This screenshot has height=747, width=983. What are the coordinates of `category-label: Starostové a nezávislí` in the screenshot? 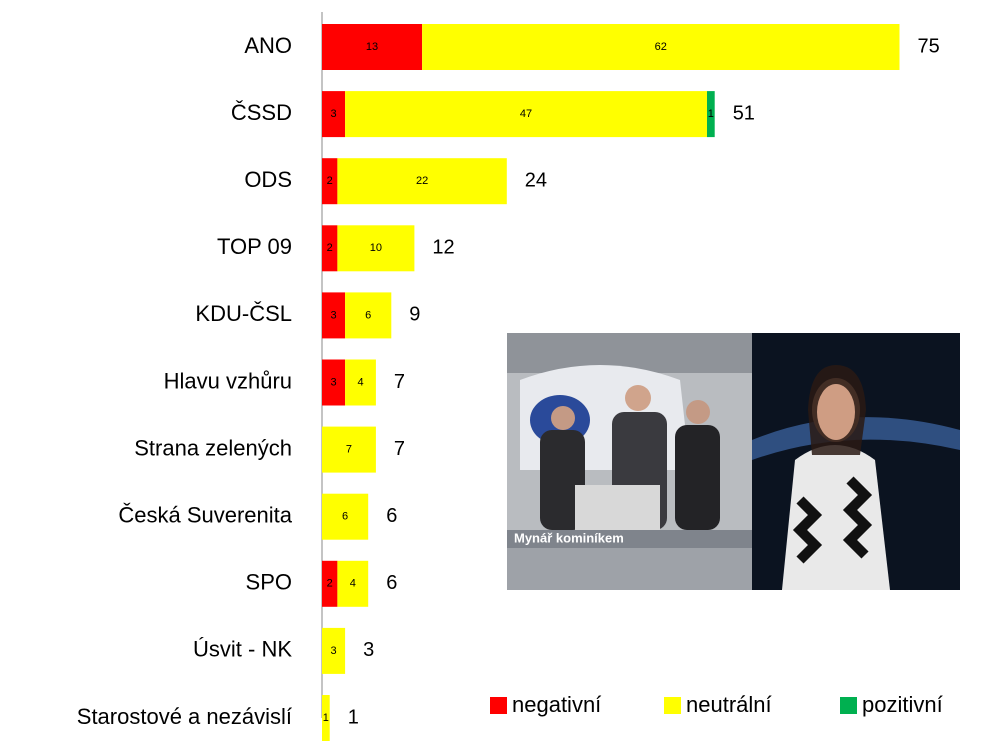 It's located at (184, 716).